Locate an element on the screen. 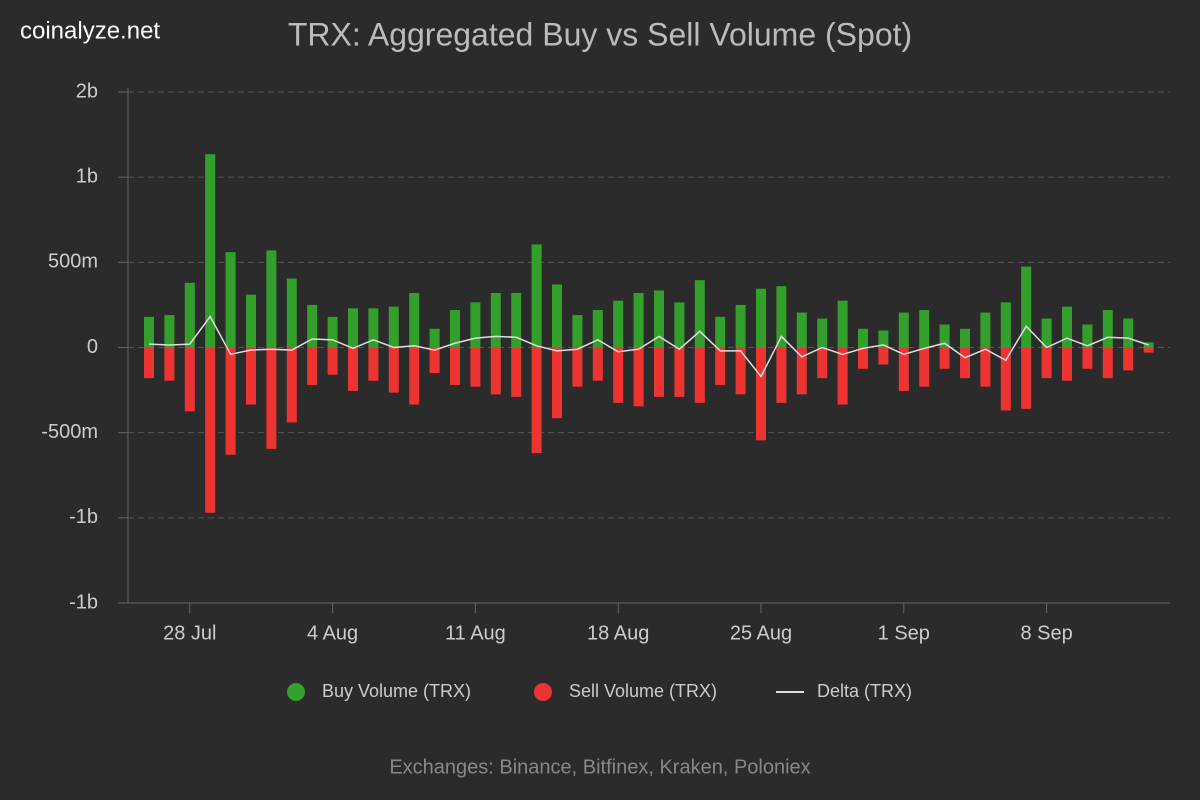 This screenshot has height=800, width=1200. x-tick-label: 11 Aug is located at coordinates (475, 633).